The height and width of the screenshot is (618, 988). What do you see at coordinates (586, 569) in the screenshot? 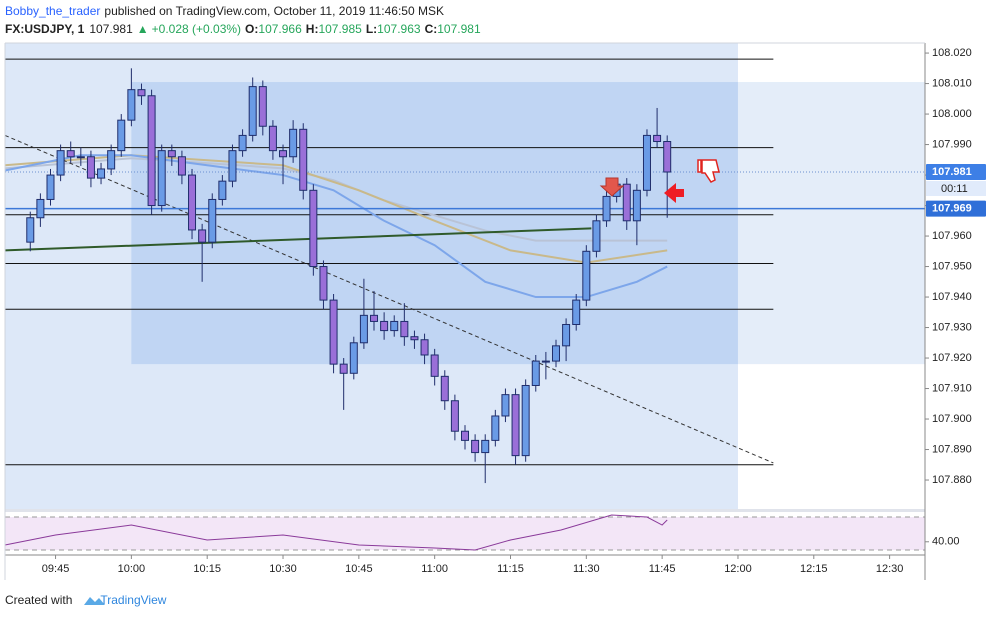
I see `x-tick-label: 11:30` at bounding box center [586, 569].